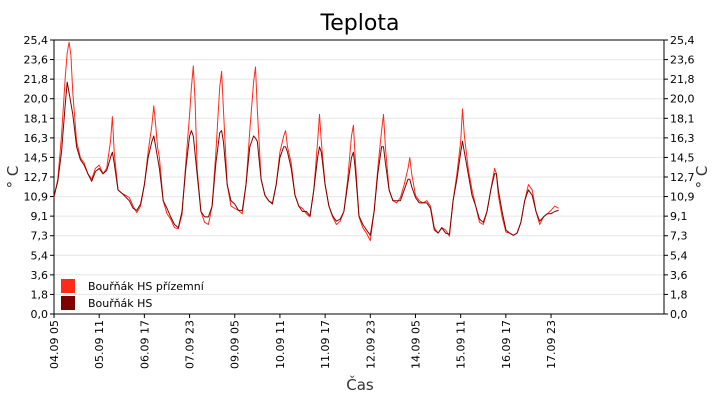  Describe the element at coordinates (144, 344) in the screenshot. I see `x-tick-label: 06.09 17` at that location.